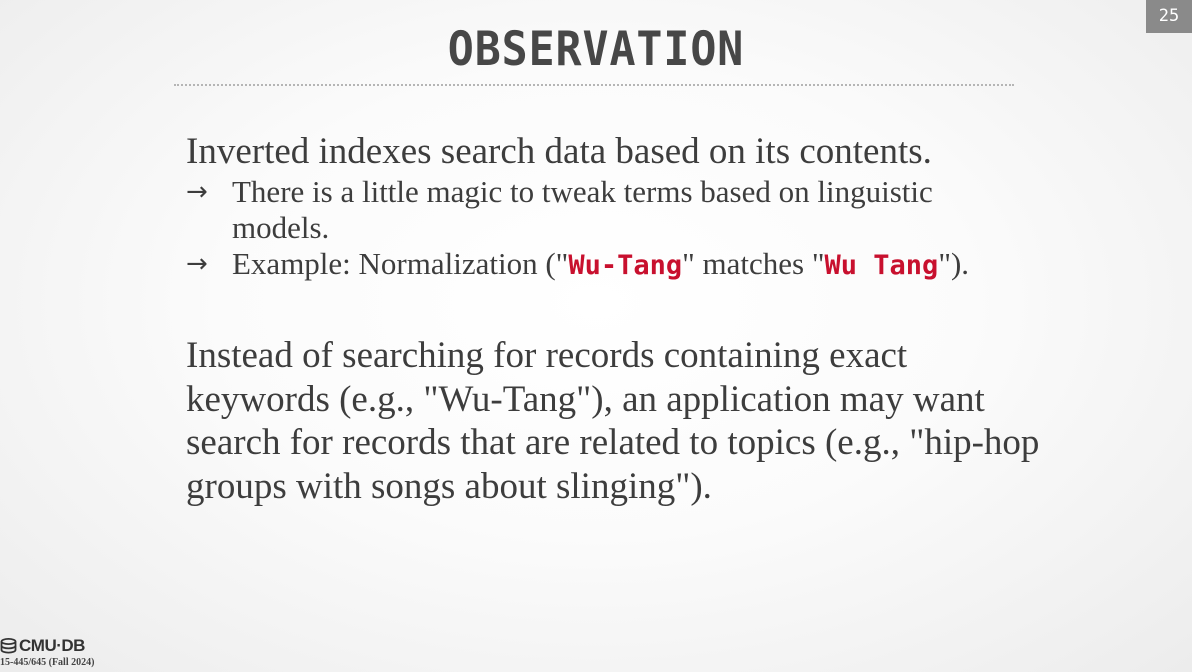  Describe the element at coordinates (594, 85) in the screenshot. I see `title-divider` at that location.